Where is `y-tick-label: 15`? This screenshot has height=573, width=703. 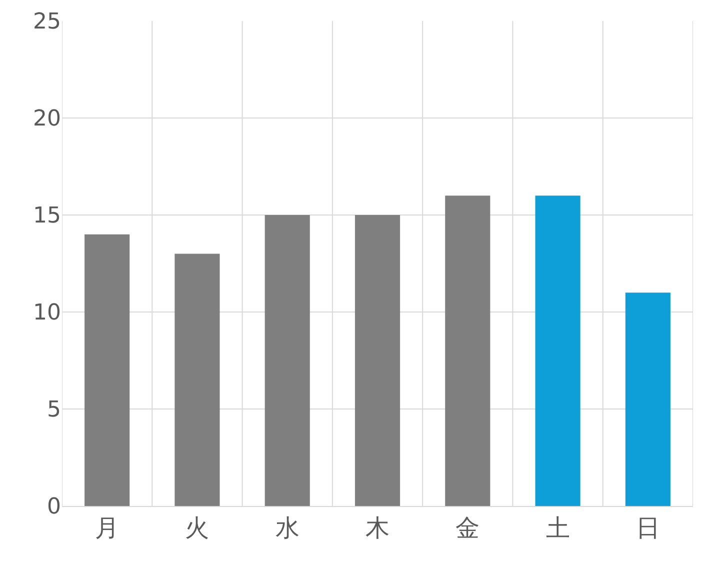 y-tick-label: 15 is located at coordinates (47, 216).